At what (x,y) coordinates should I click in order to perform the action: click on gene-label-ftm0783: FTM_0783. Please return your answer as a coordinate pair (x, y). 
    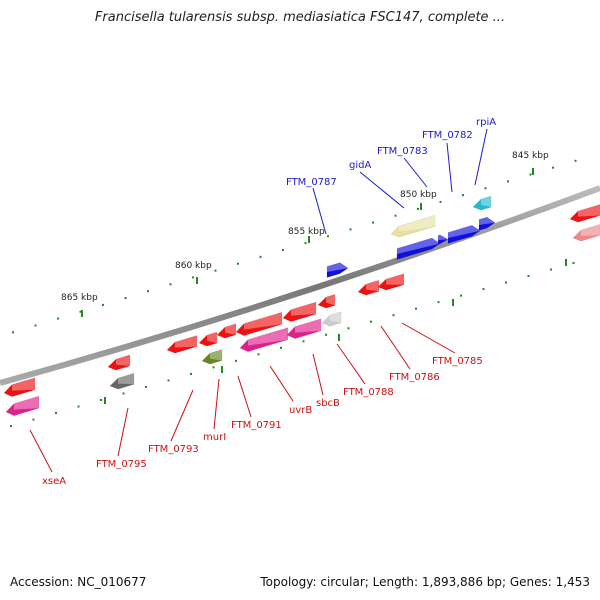
    Looking at the image, I should click on (402, 151).